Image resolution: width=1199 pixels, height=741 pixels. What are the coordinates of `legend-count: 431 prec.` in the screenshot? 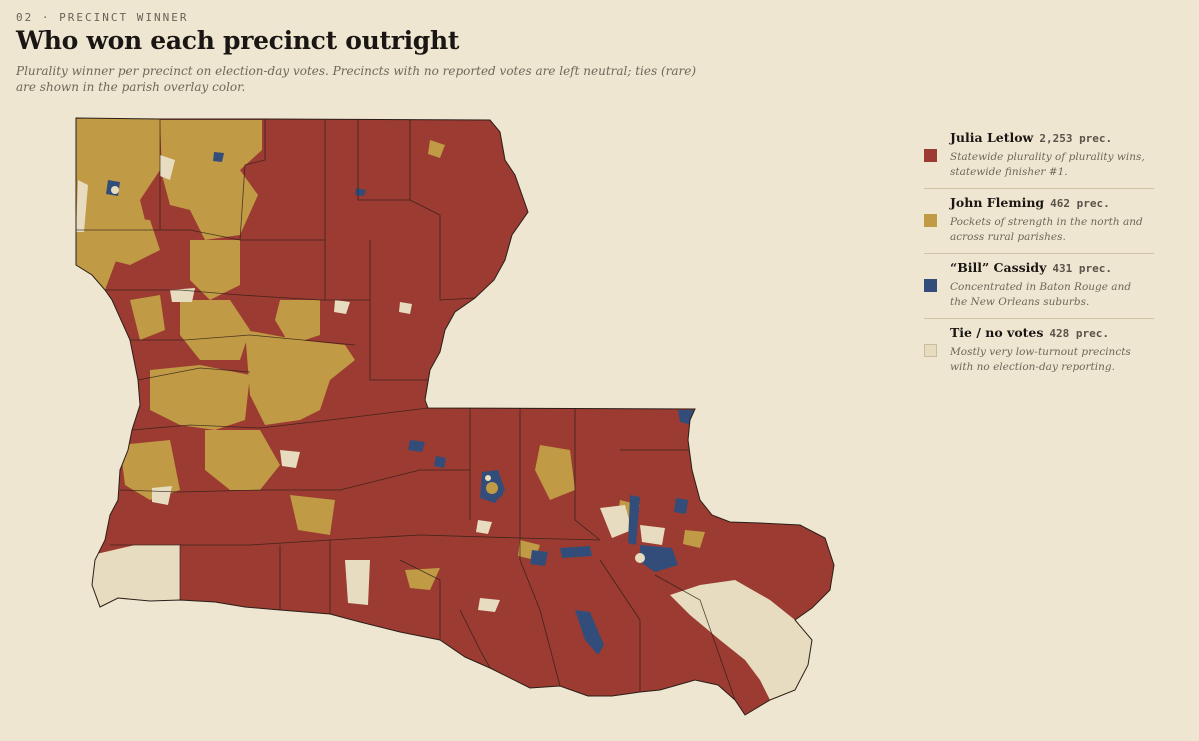 It's located at (1082, 268).